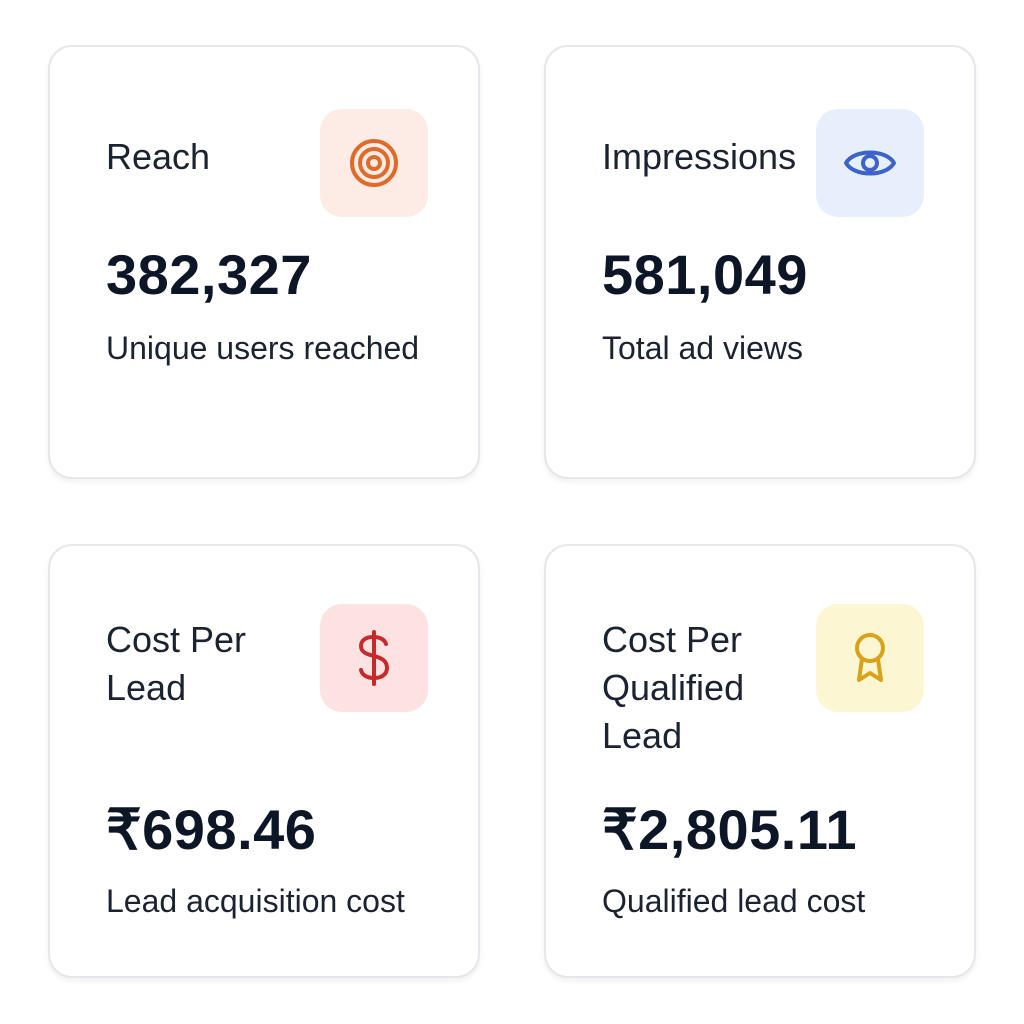  I want to click on eye-icon, so click(870, 163).